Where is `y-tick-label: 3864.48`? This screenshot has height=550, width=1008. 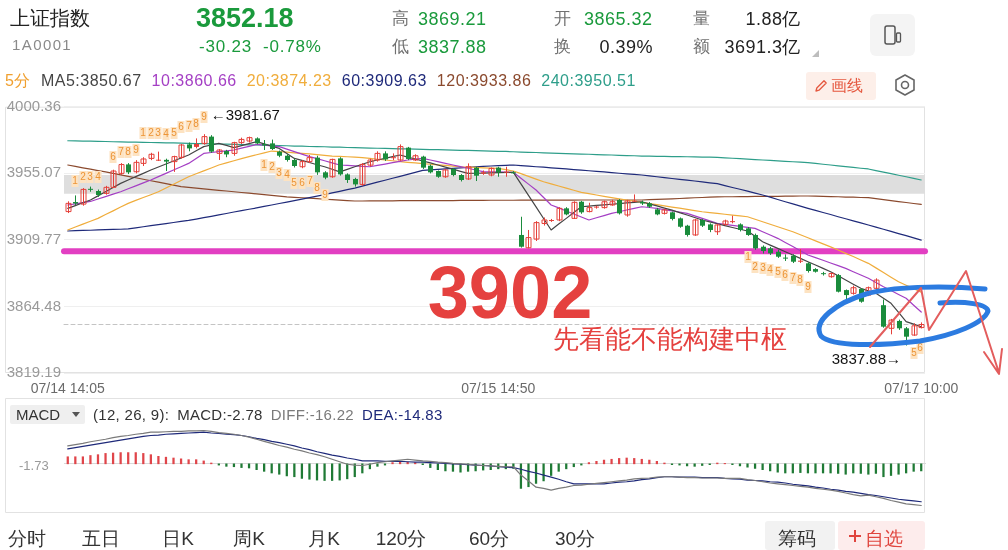 y-tick-label: 3864.48 is located at coordinates (33, 305).